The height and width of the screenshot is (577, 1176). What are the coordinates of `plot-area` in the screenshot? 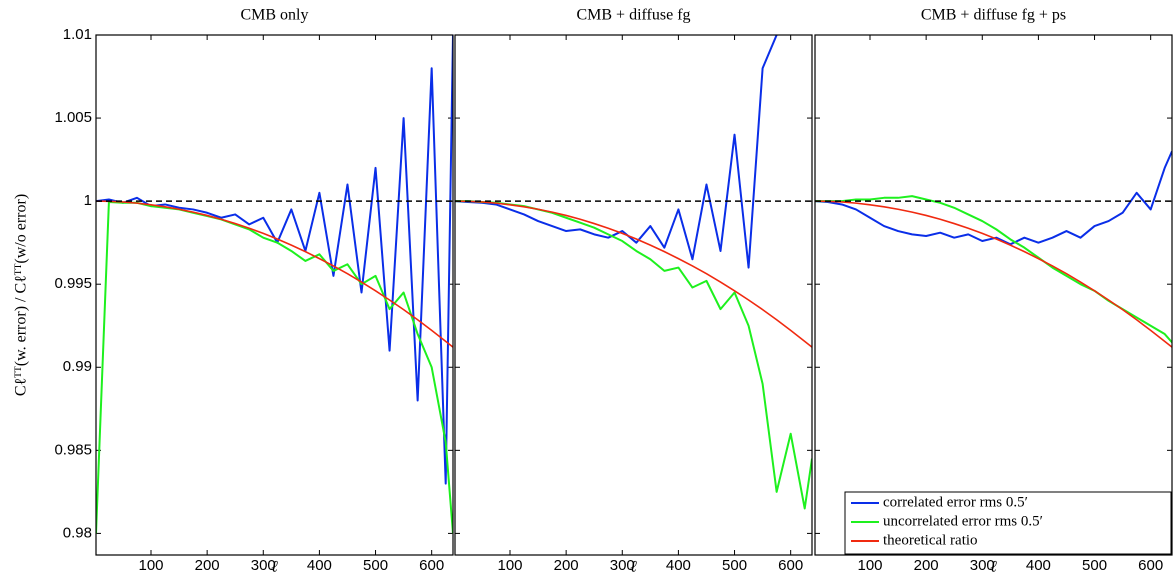 It's located at (993, 249).